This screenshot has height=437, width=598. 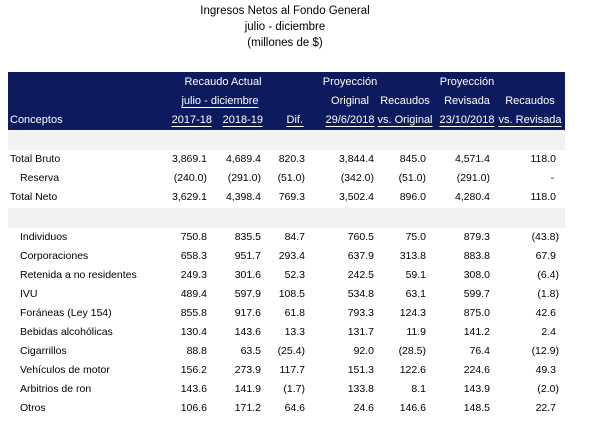 I want to click on cell: 131.7, so click(x=360, y=332).